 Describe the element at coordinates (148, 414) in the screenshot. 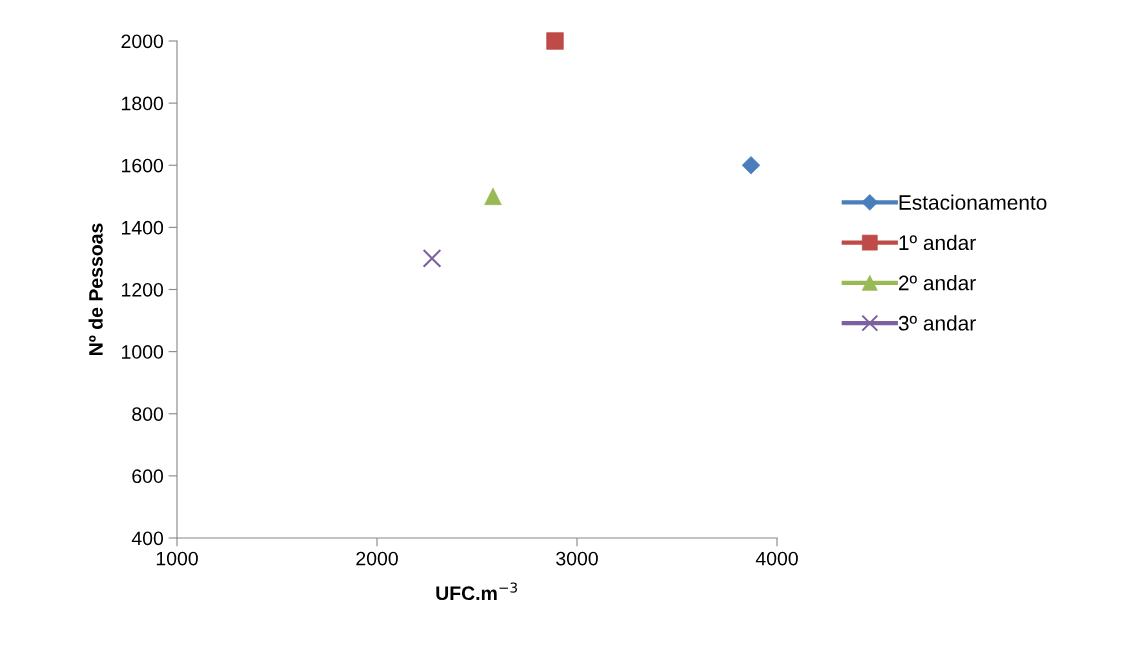

I see `y-tick-label: 800` at that location.